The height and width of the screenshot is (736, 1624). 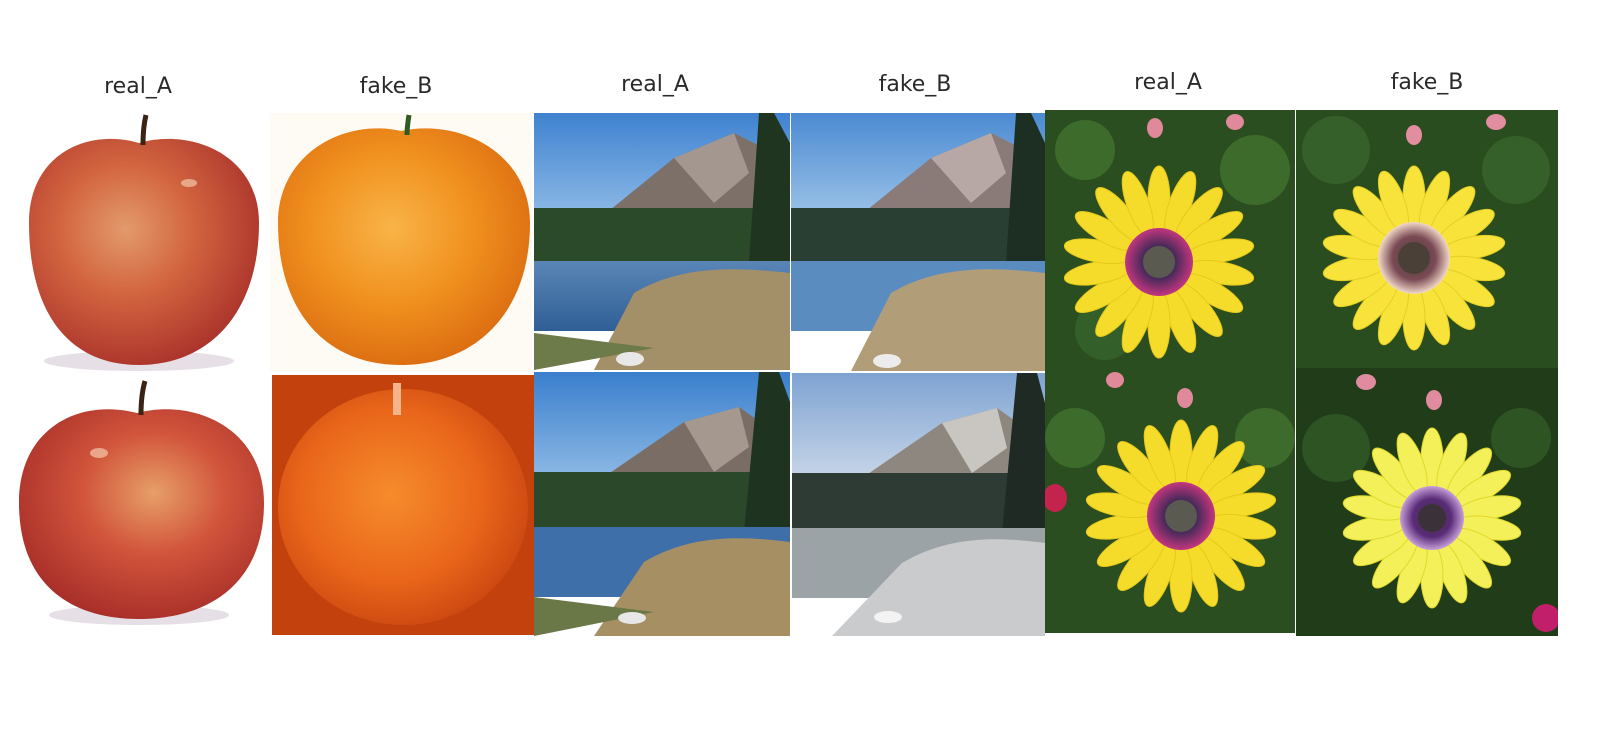 I want to click on column-label-fake-b-3: fake_B, so click(x=1427, y=82).